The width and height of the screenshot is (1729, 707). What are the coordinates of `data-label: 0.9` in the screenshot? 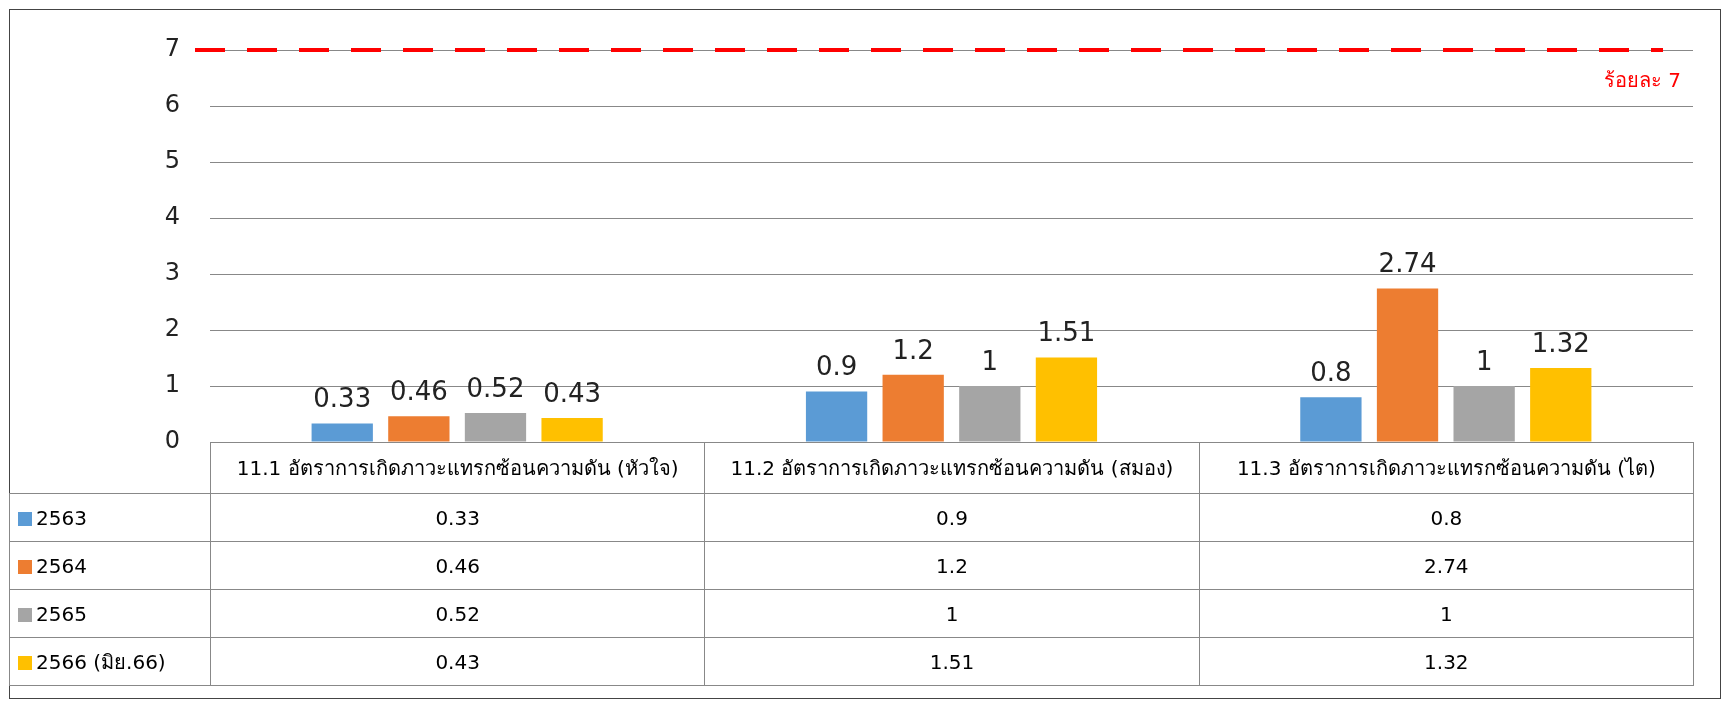 It's located at (836, 366).